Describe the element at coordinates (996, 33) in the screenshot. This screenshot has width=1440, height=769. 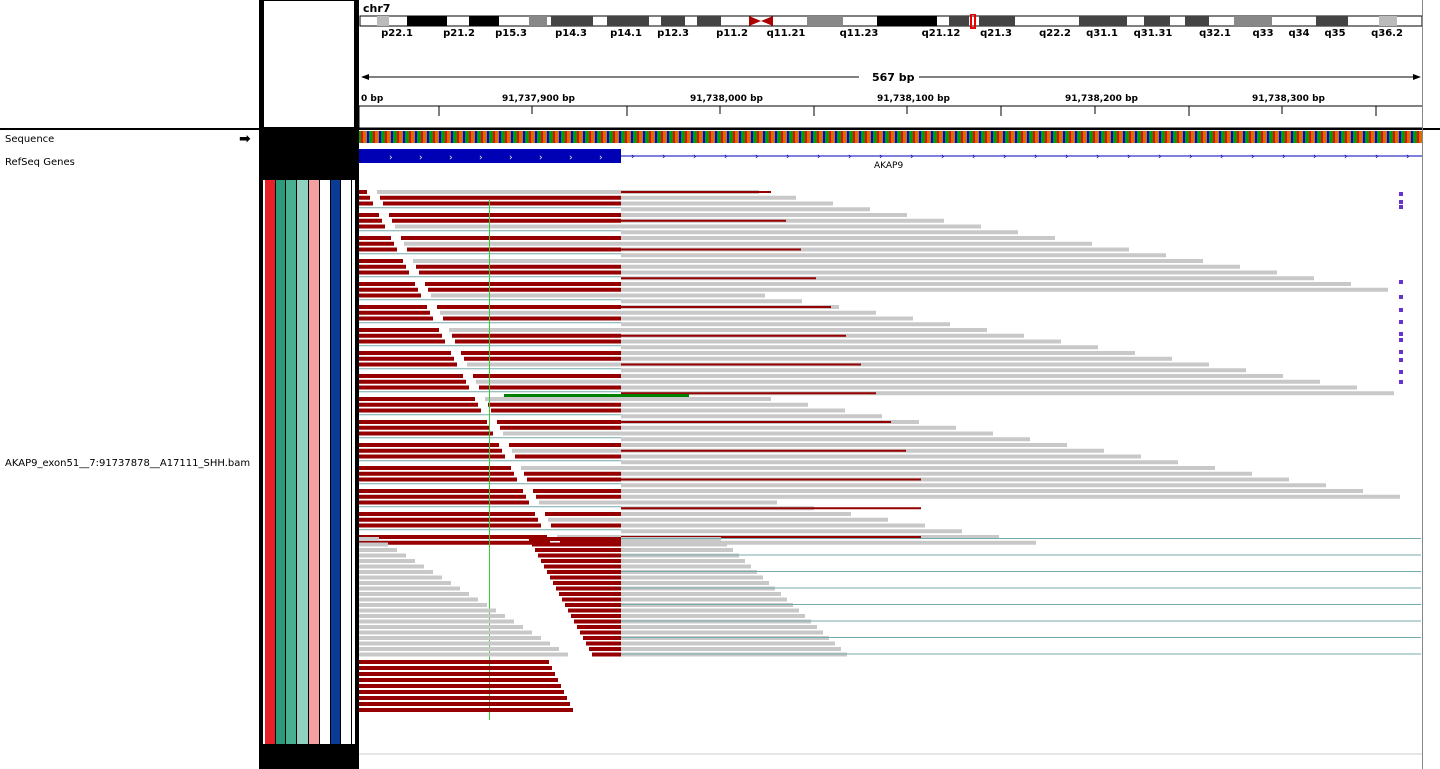
I see `cytoband-label: q21.3` at that location.